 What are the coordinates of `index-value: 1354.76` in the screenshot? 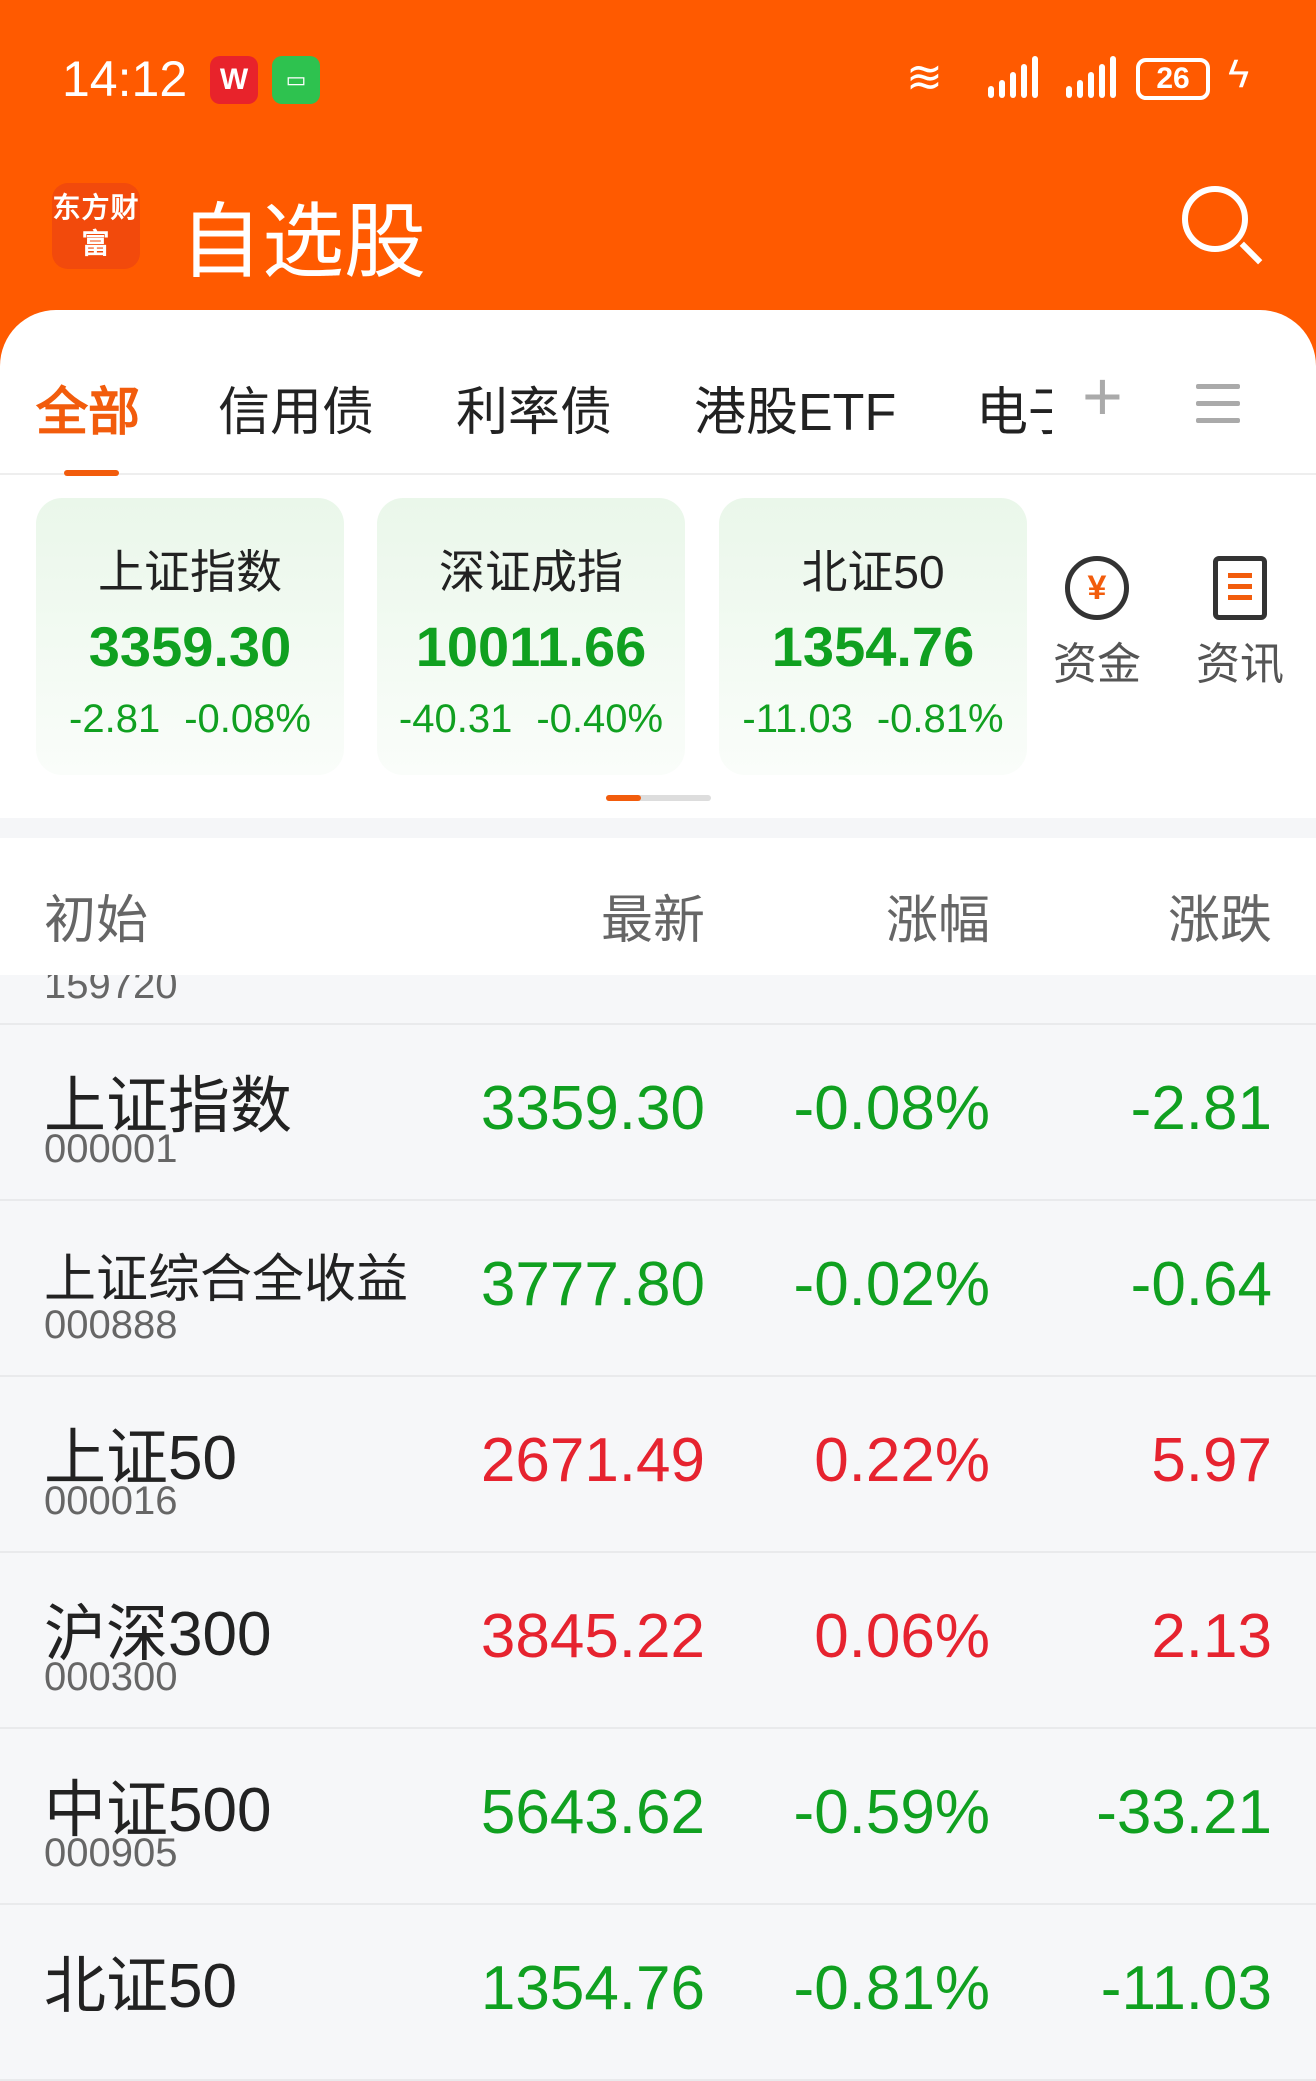 It's located at (873, 646).